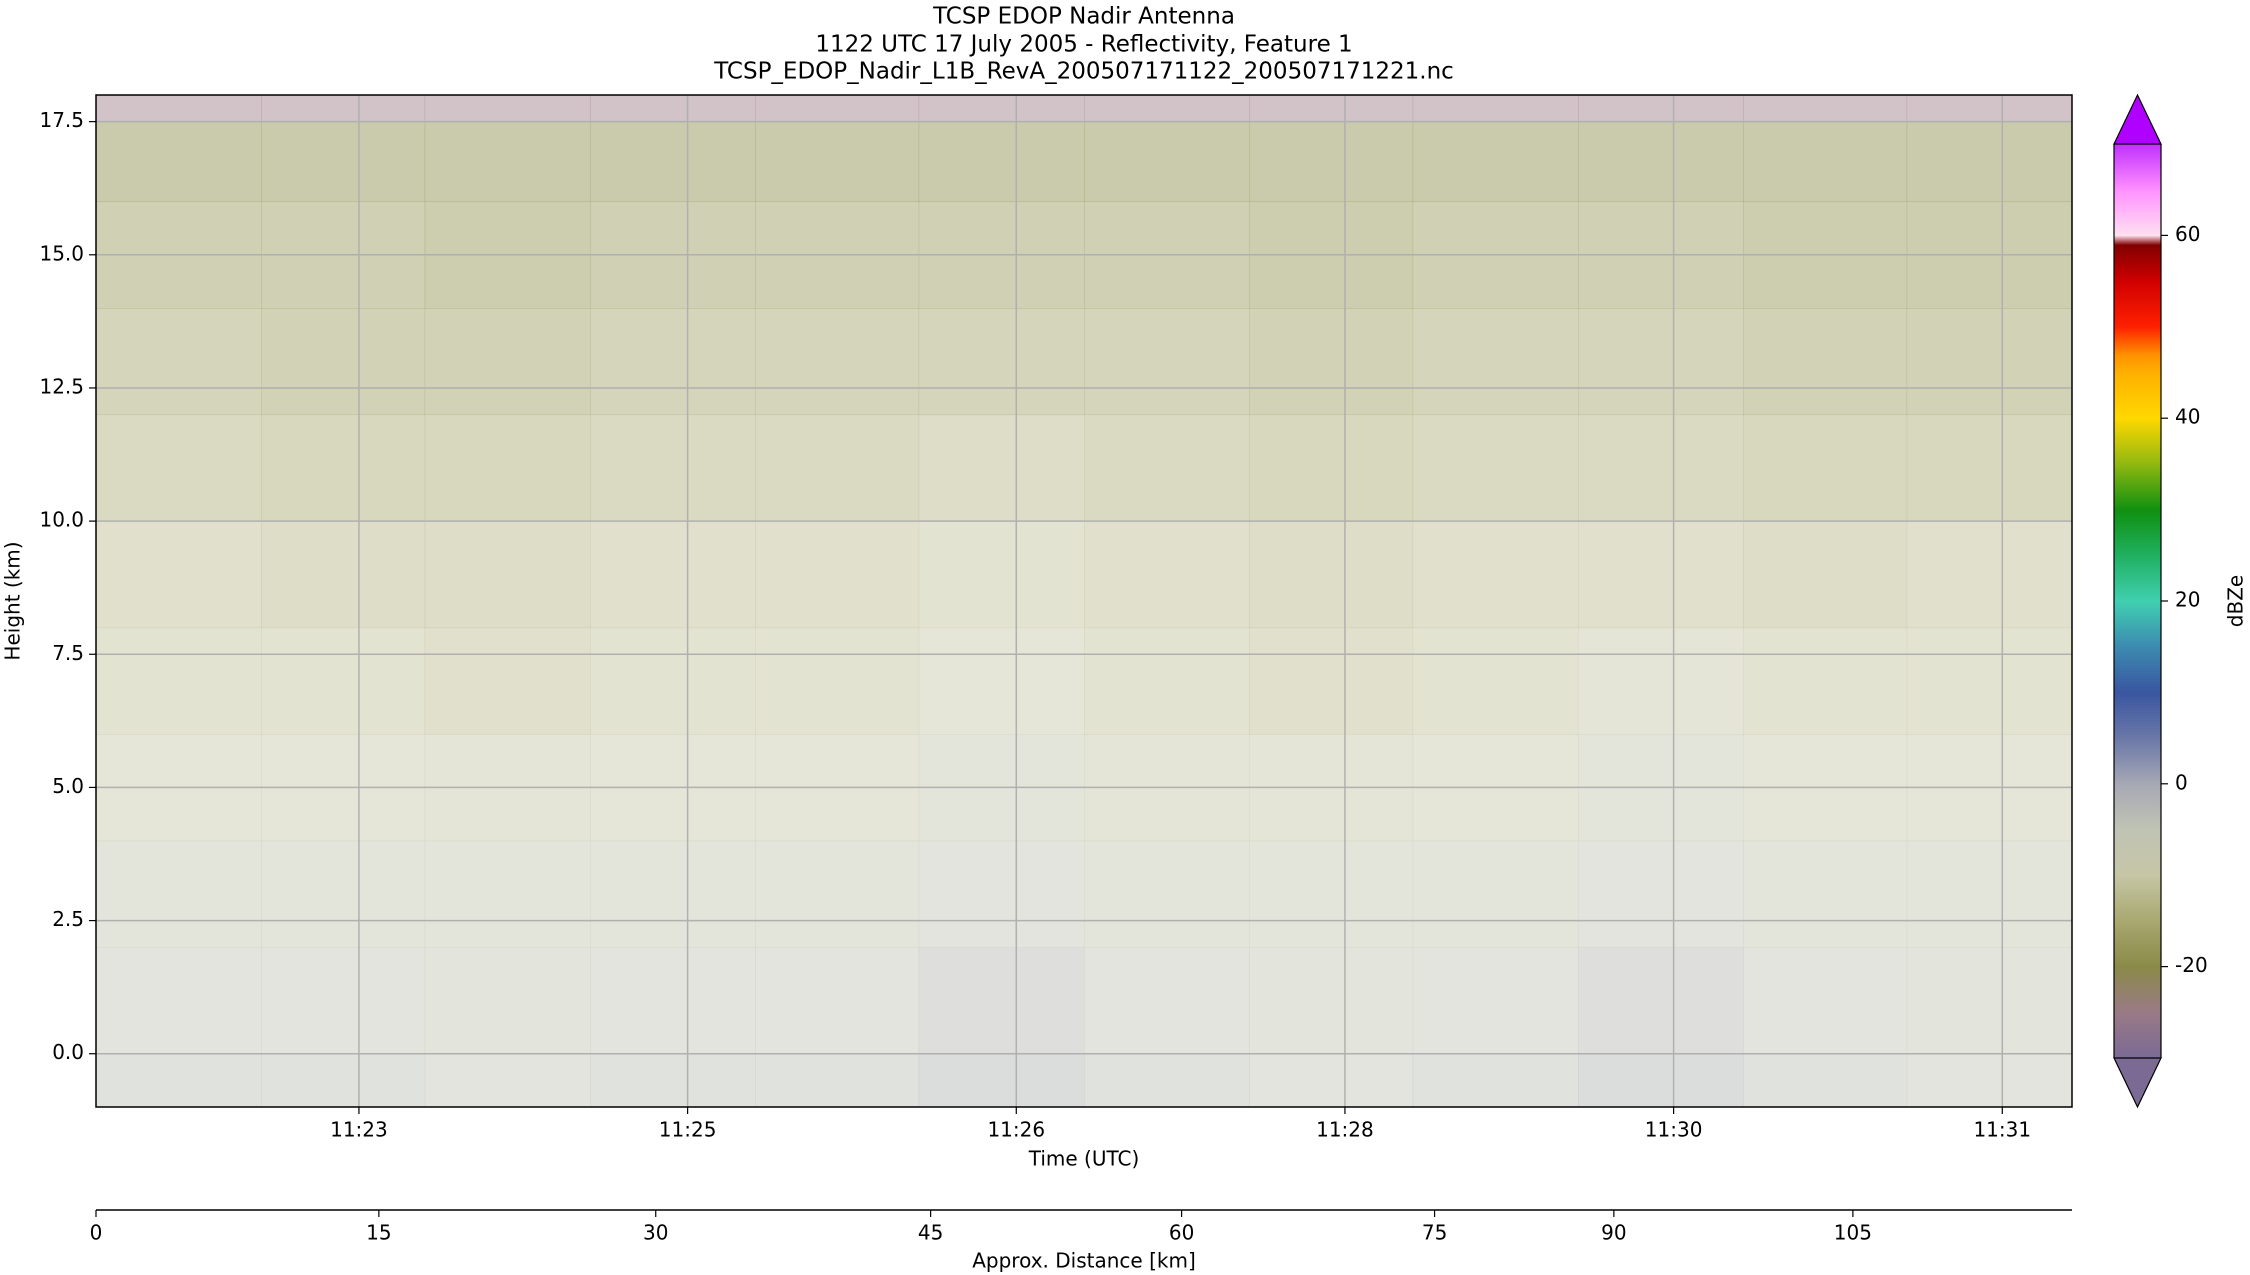 This screenshot has height=1275, width=2250. I want to click on x-tick-label: 11:26, so click(1016, 1130).